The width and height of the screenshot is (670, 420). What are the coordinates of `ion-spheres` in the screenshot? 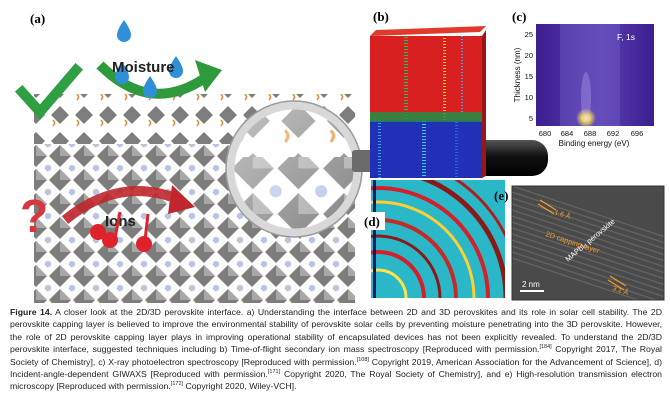 It's located at (121, 231).